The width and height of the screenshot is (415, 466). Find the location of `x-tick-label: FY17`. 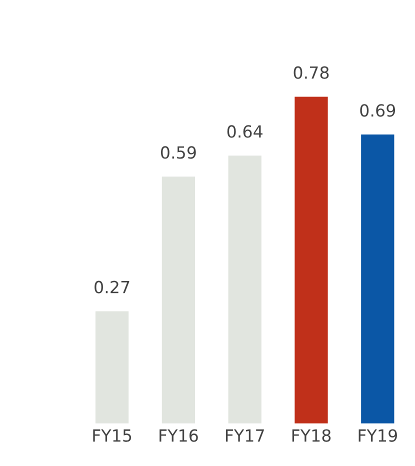

x-tick-label: FY17 is located at coordinates (245, 435).